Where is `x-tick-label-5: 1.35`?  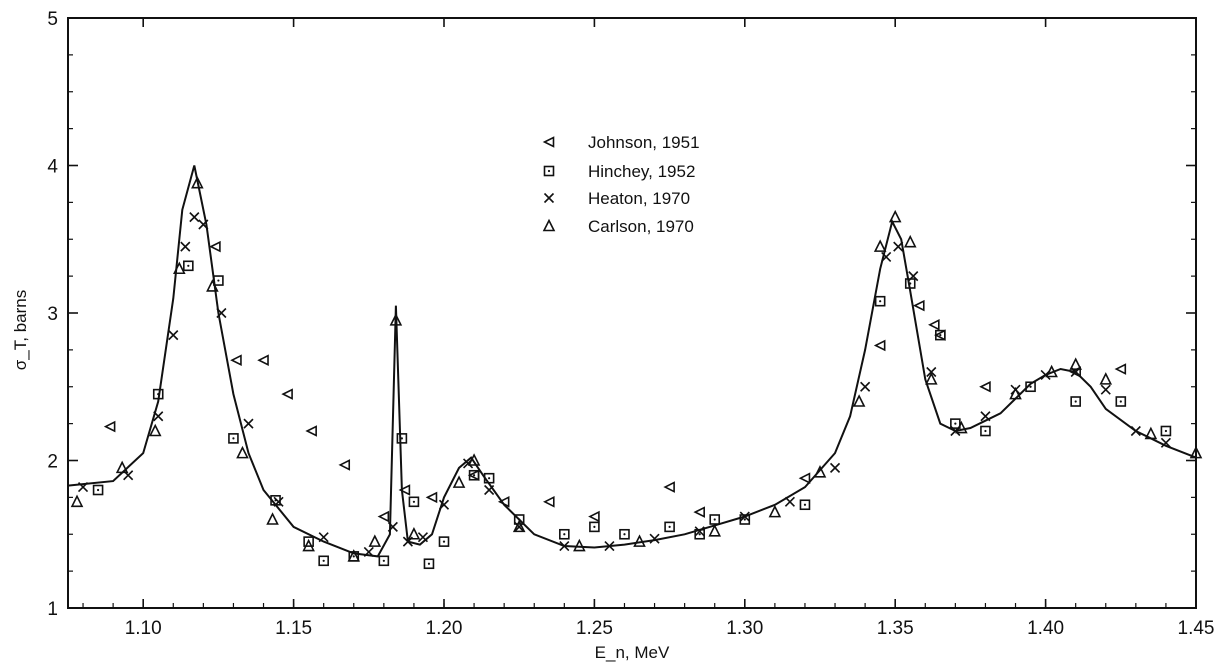 x-tick-label-5: 1.35 is located at coordinates (895, 628).